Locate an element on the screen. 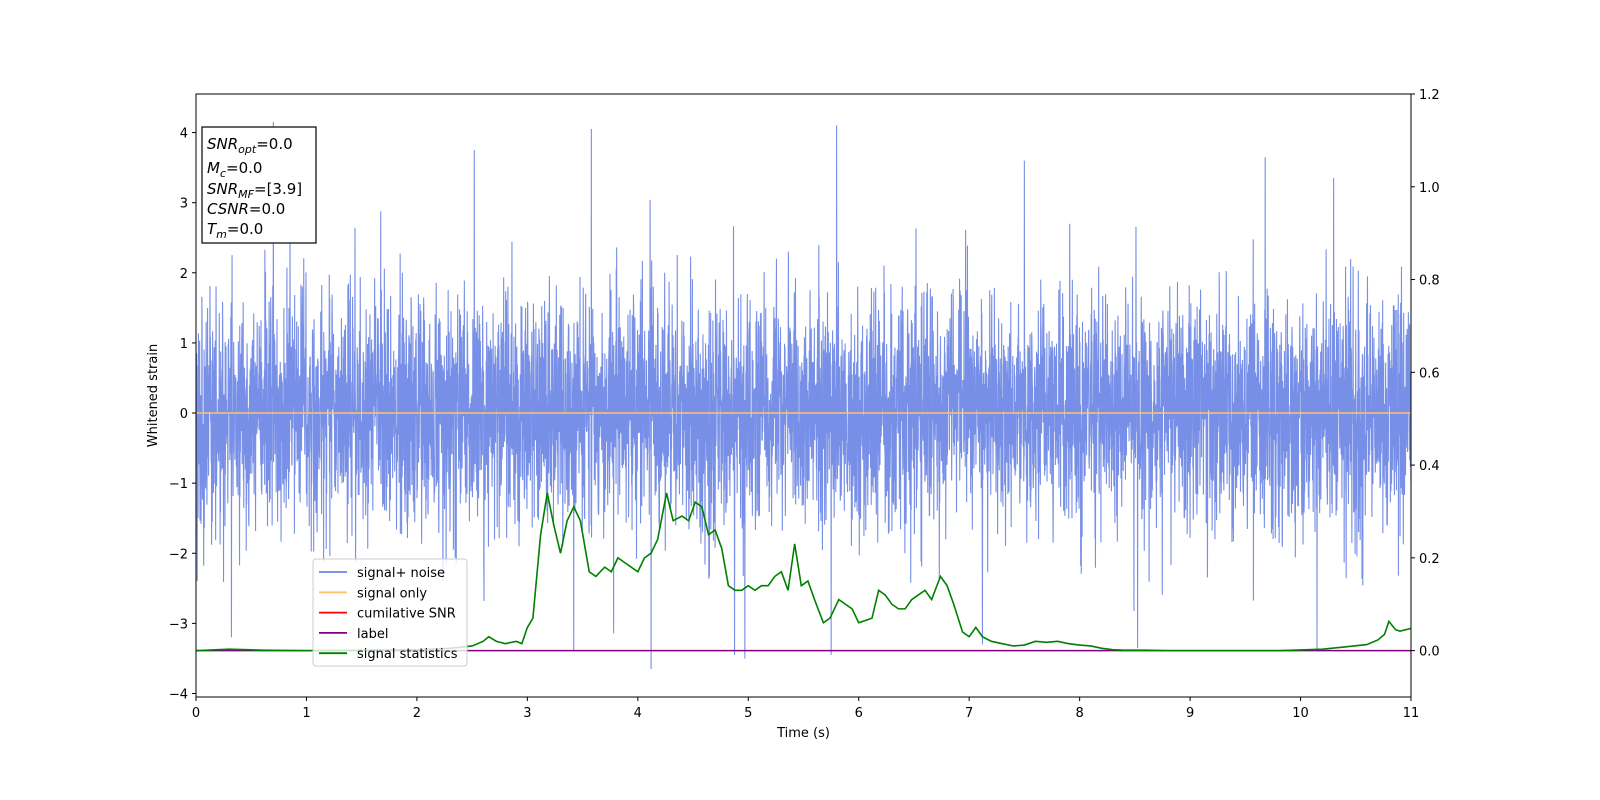  y-tick-label: −3 is located at coordinates (178, 624).